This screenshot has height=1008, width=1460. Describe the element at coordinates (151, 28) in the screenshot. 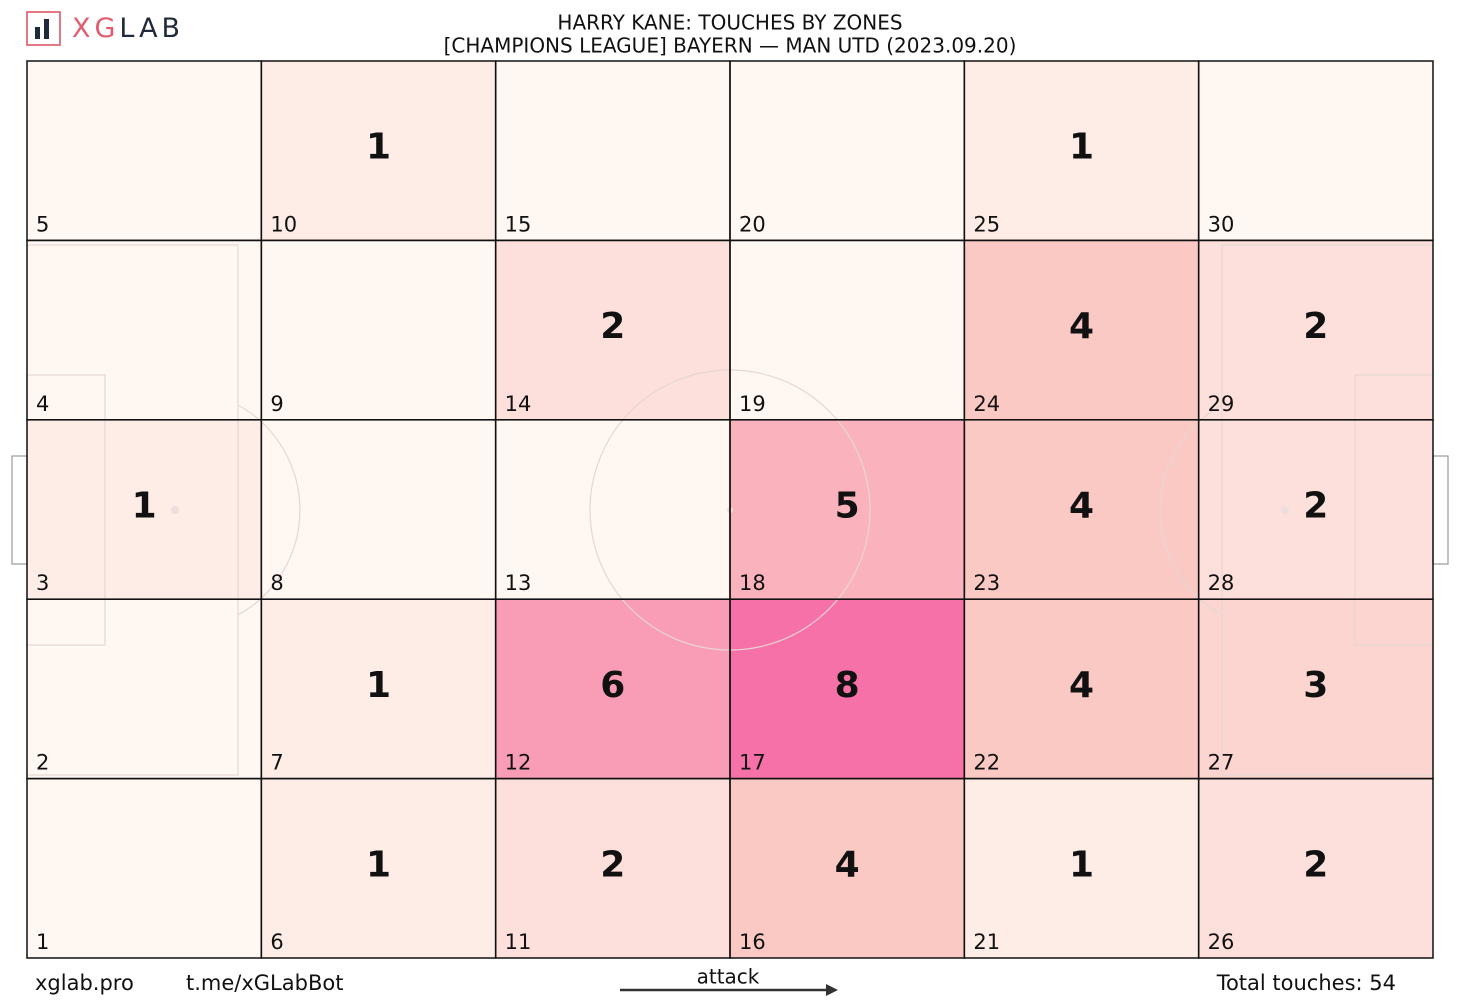

I see `brand-b: LAB` at that location.